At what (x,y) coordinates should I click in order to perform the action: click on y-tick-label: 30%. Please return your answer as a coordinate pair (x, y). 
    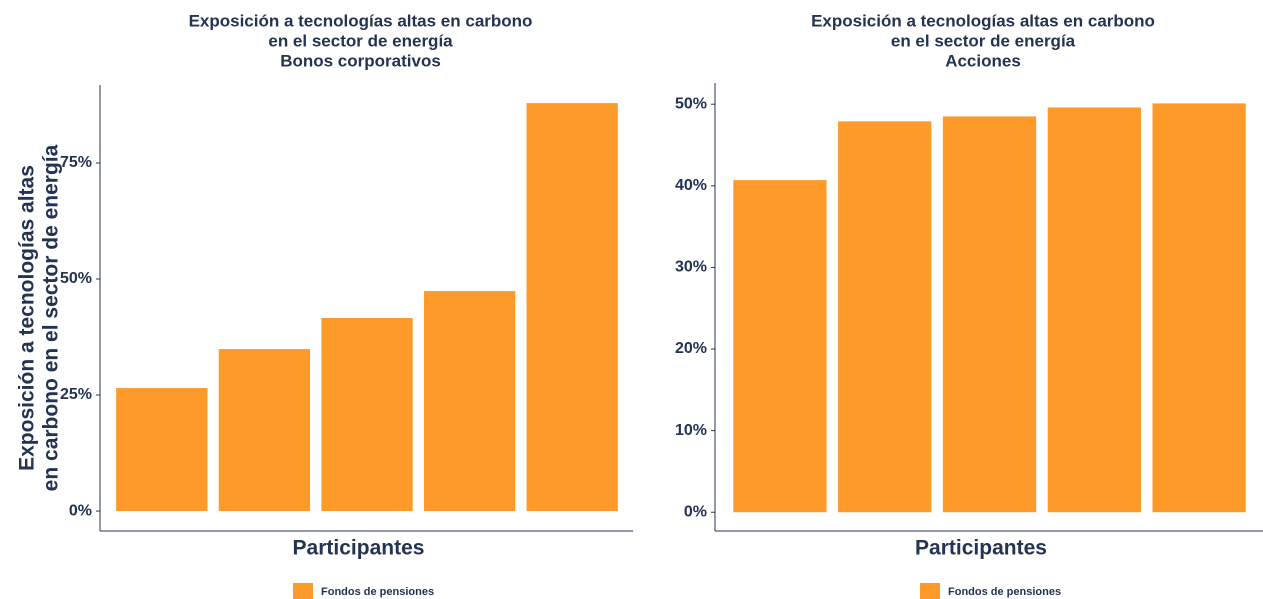
    Looking at the image, I should click on (691, 267).